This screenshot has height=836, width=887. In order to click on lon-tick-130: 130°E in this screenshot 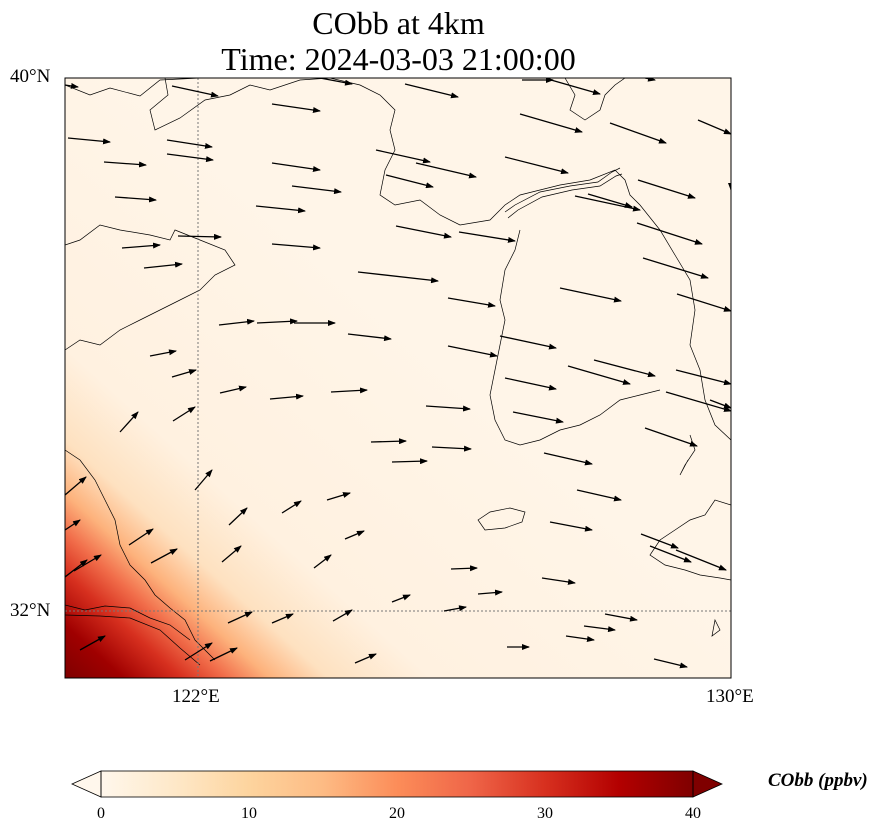, I will do `click(730, 696)`.